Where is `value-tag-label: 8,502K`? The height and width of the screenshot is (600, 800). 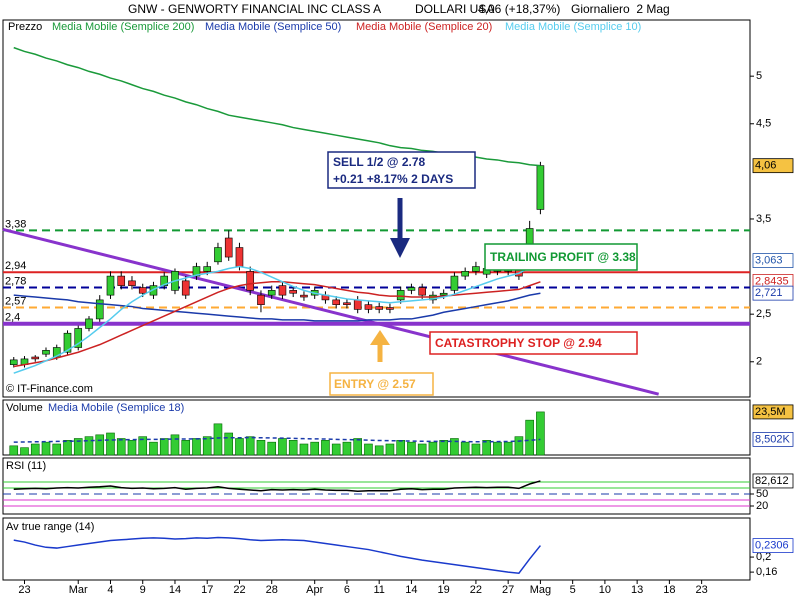
value-tag-label: 8,502K is located at coordinates (773, 439).